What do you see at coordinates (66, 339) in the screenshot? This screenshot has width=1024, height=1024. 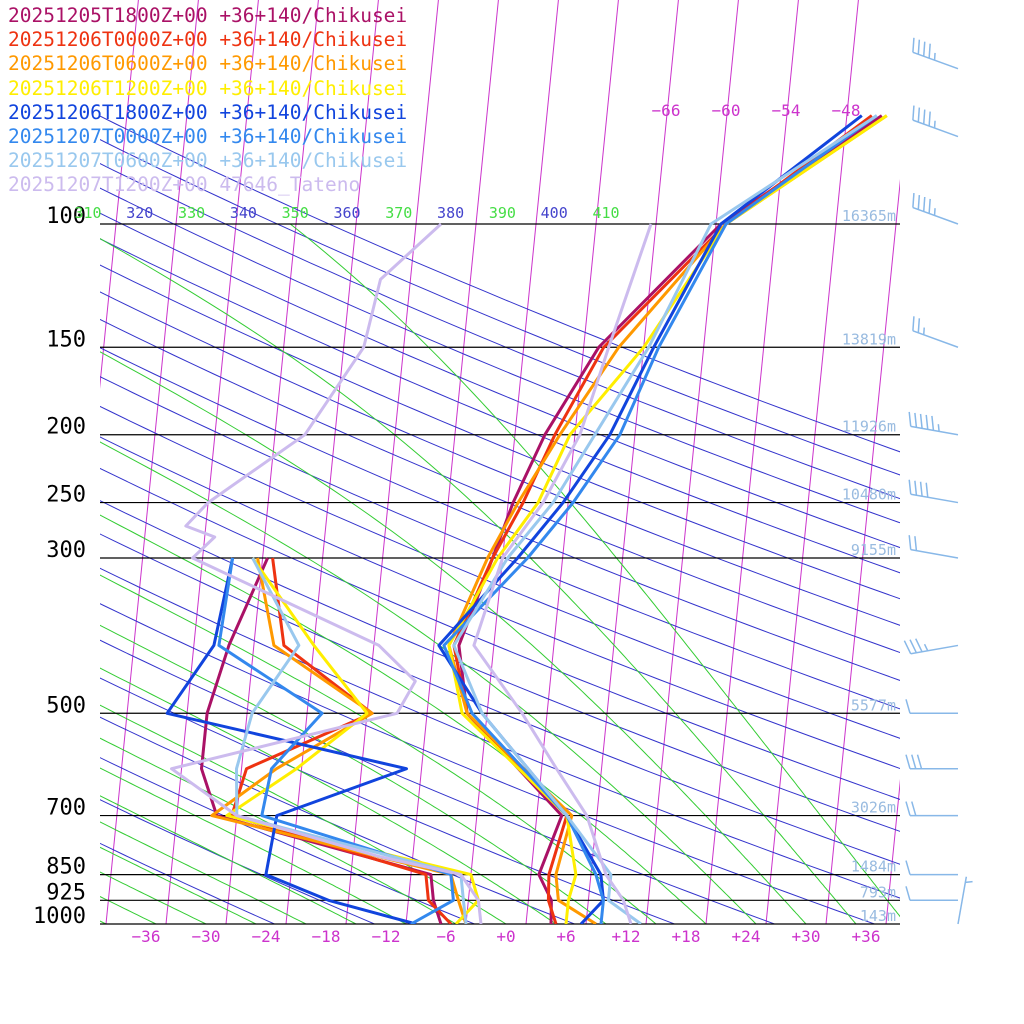 I see `pressure-label: 150` at bounding box center [66, 339].